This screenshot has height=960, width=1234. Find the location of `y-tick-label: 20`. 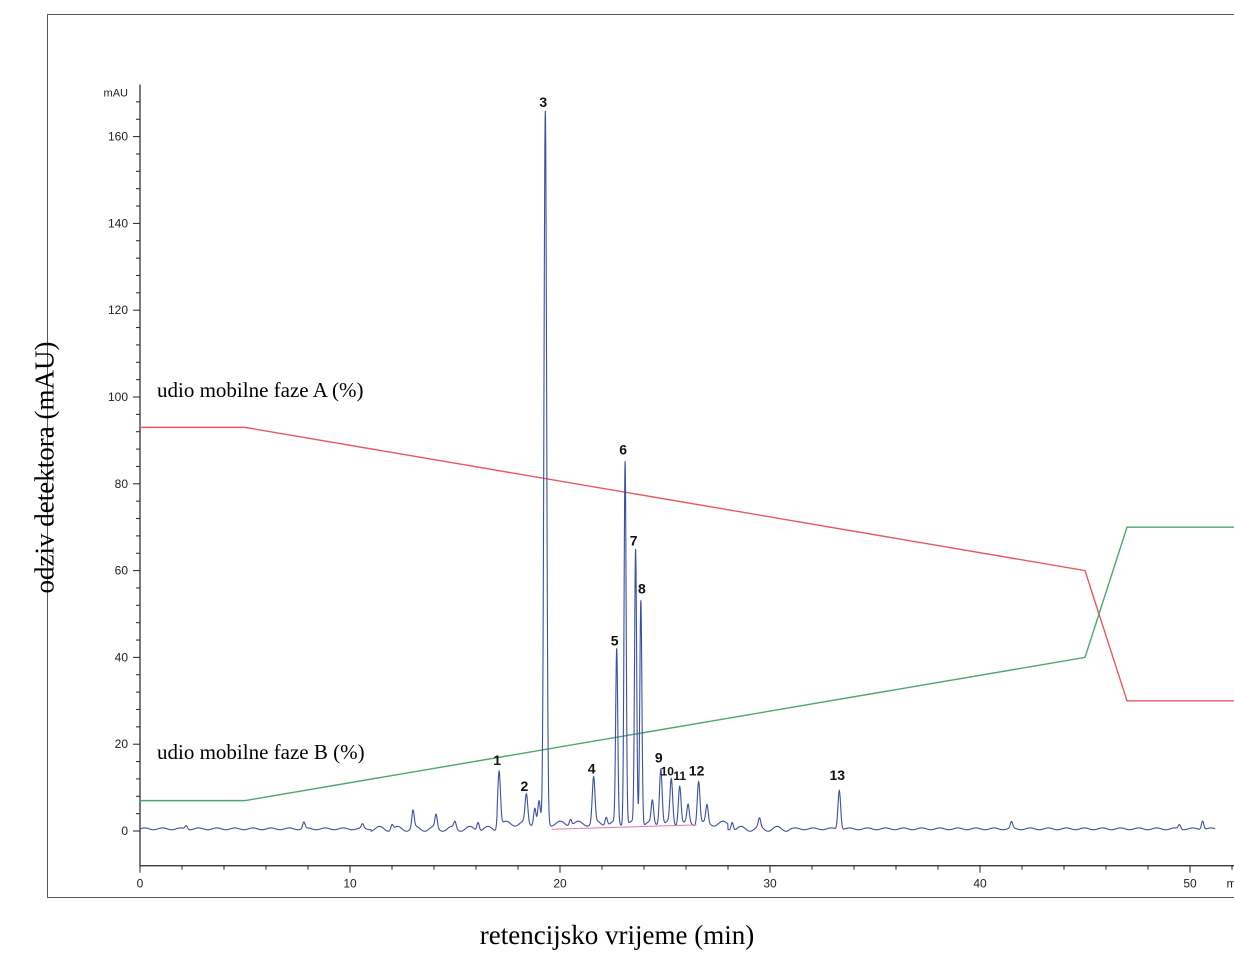

y-tick-label: 20 is located at coordinates (122, 744).